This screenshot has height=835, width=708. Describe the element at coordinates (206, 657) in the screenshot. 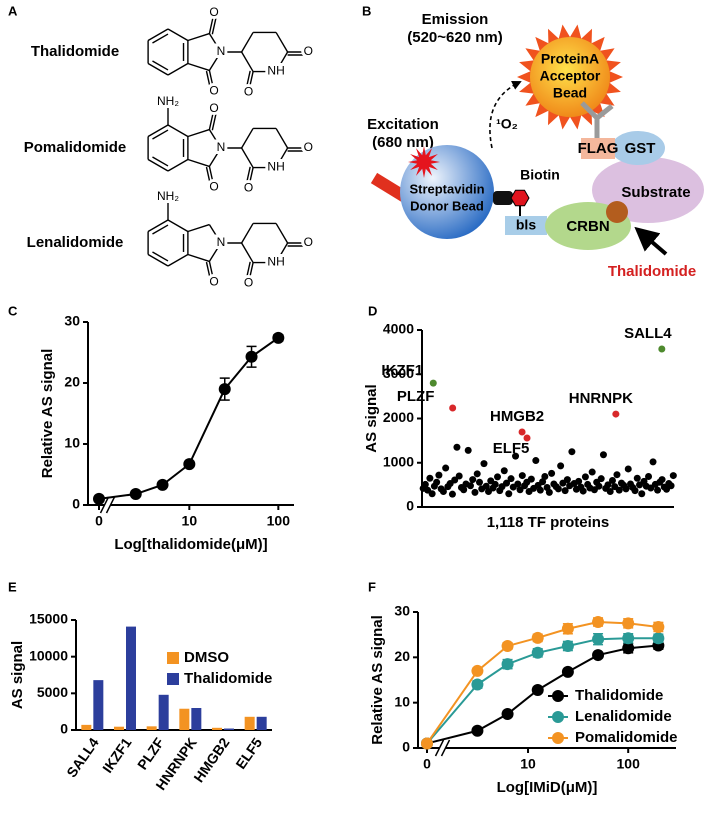

I see `legend-label: DMSO` at that location.